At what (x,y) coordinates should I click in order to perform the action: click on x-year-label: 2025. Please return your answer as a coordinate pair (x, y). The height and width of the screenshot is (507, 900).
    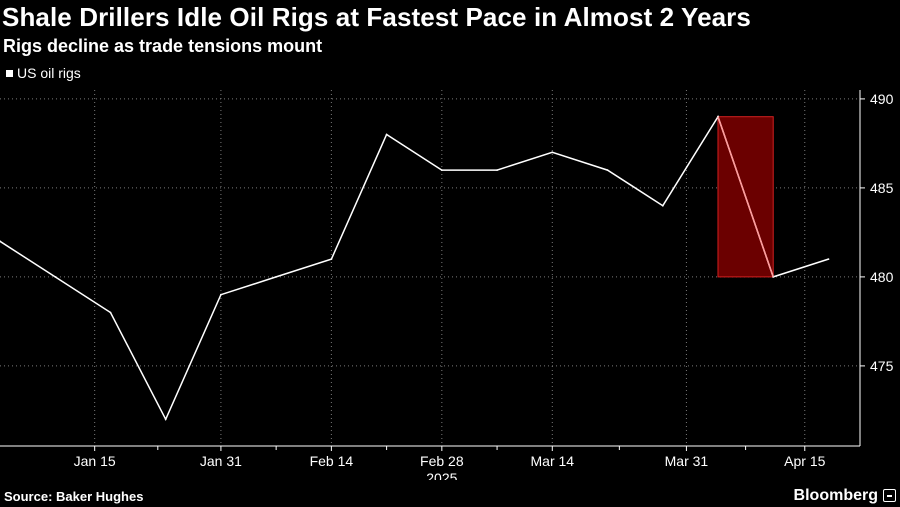
    Looking at the image, I should click on (441, 475).